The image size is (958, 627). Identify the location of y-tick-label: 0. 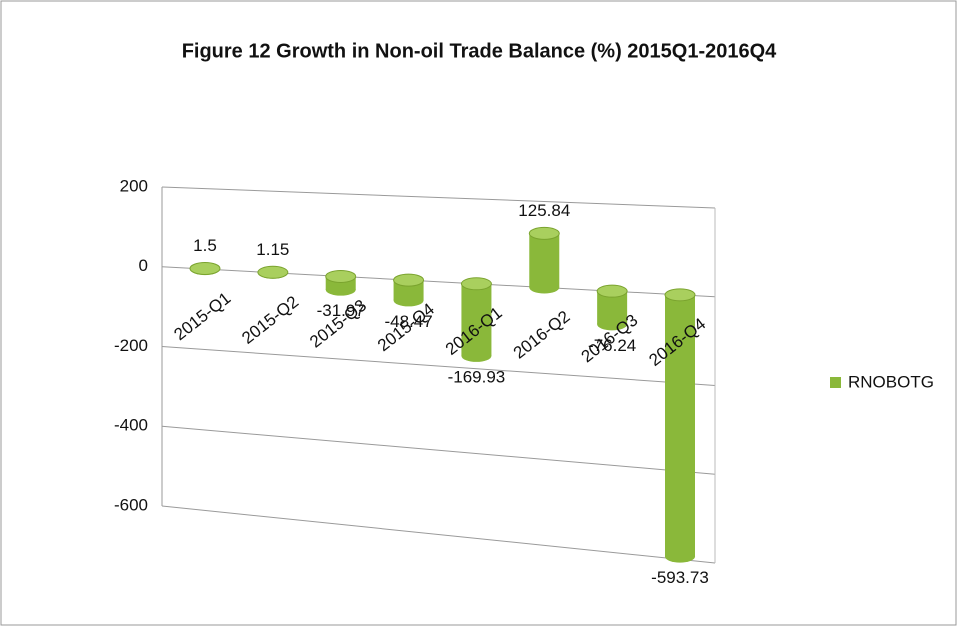
(143, 265).